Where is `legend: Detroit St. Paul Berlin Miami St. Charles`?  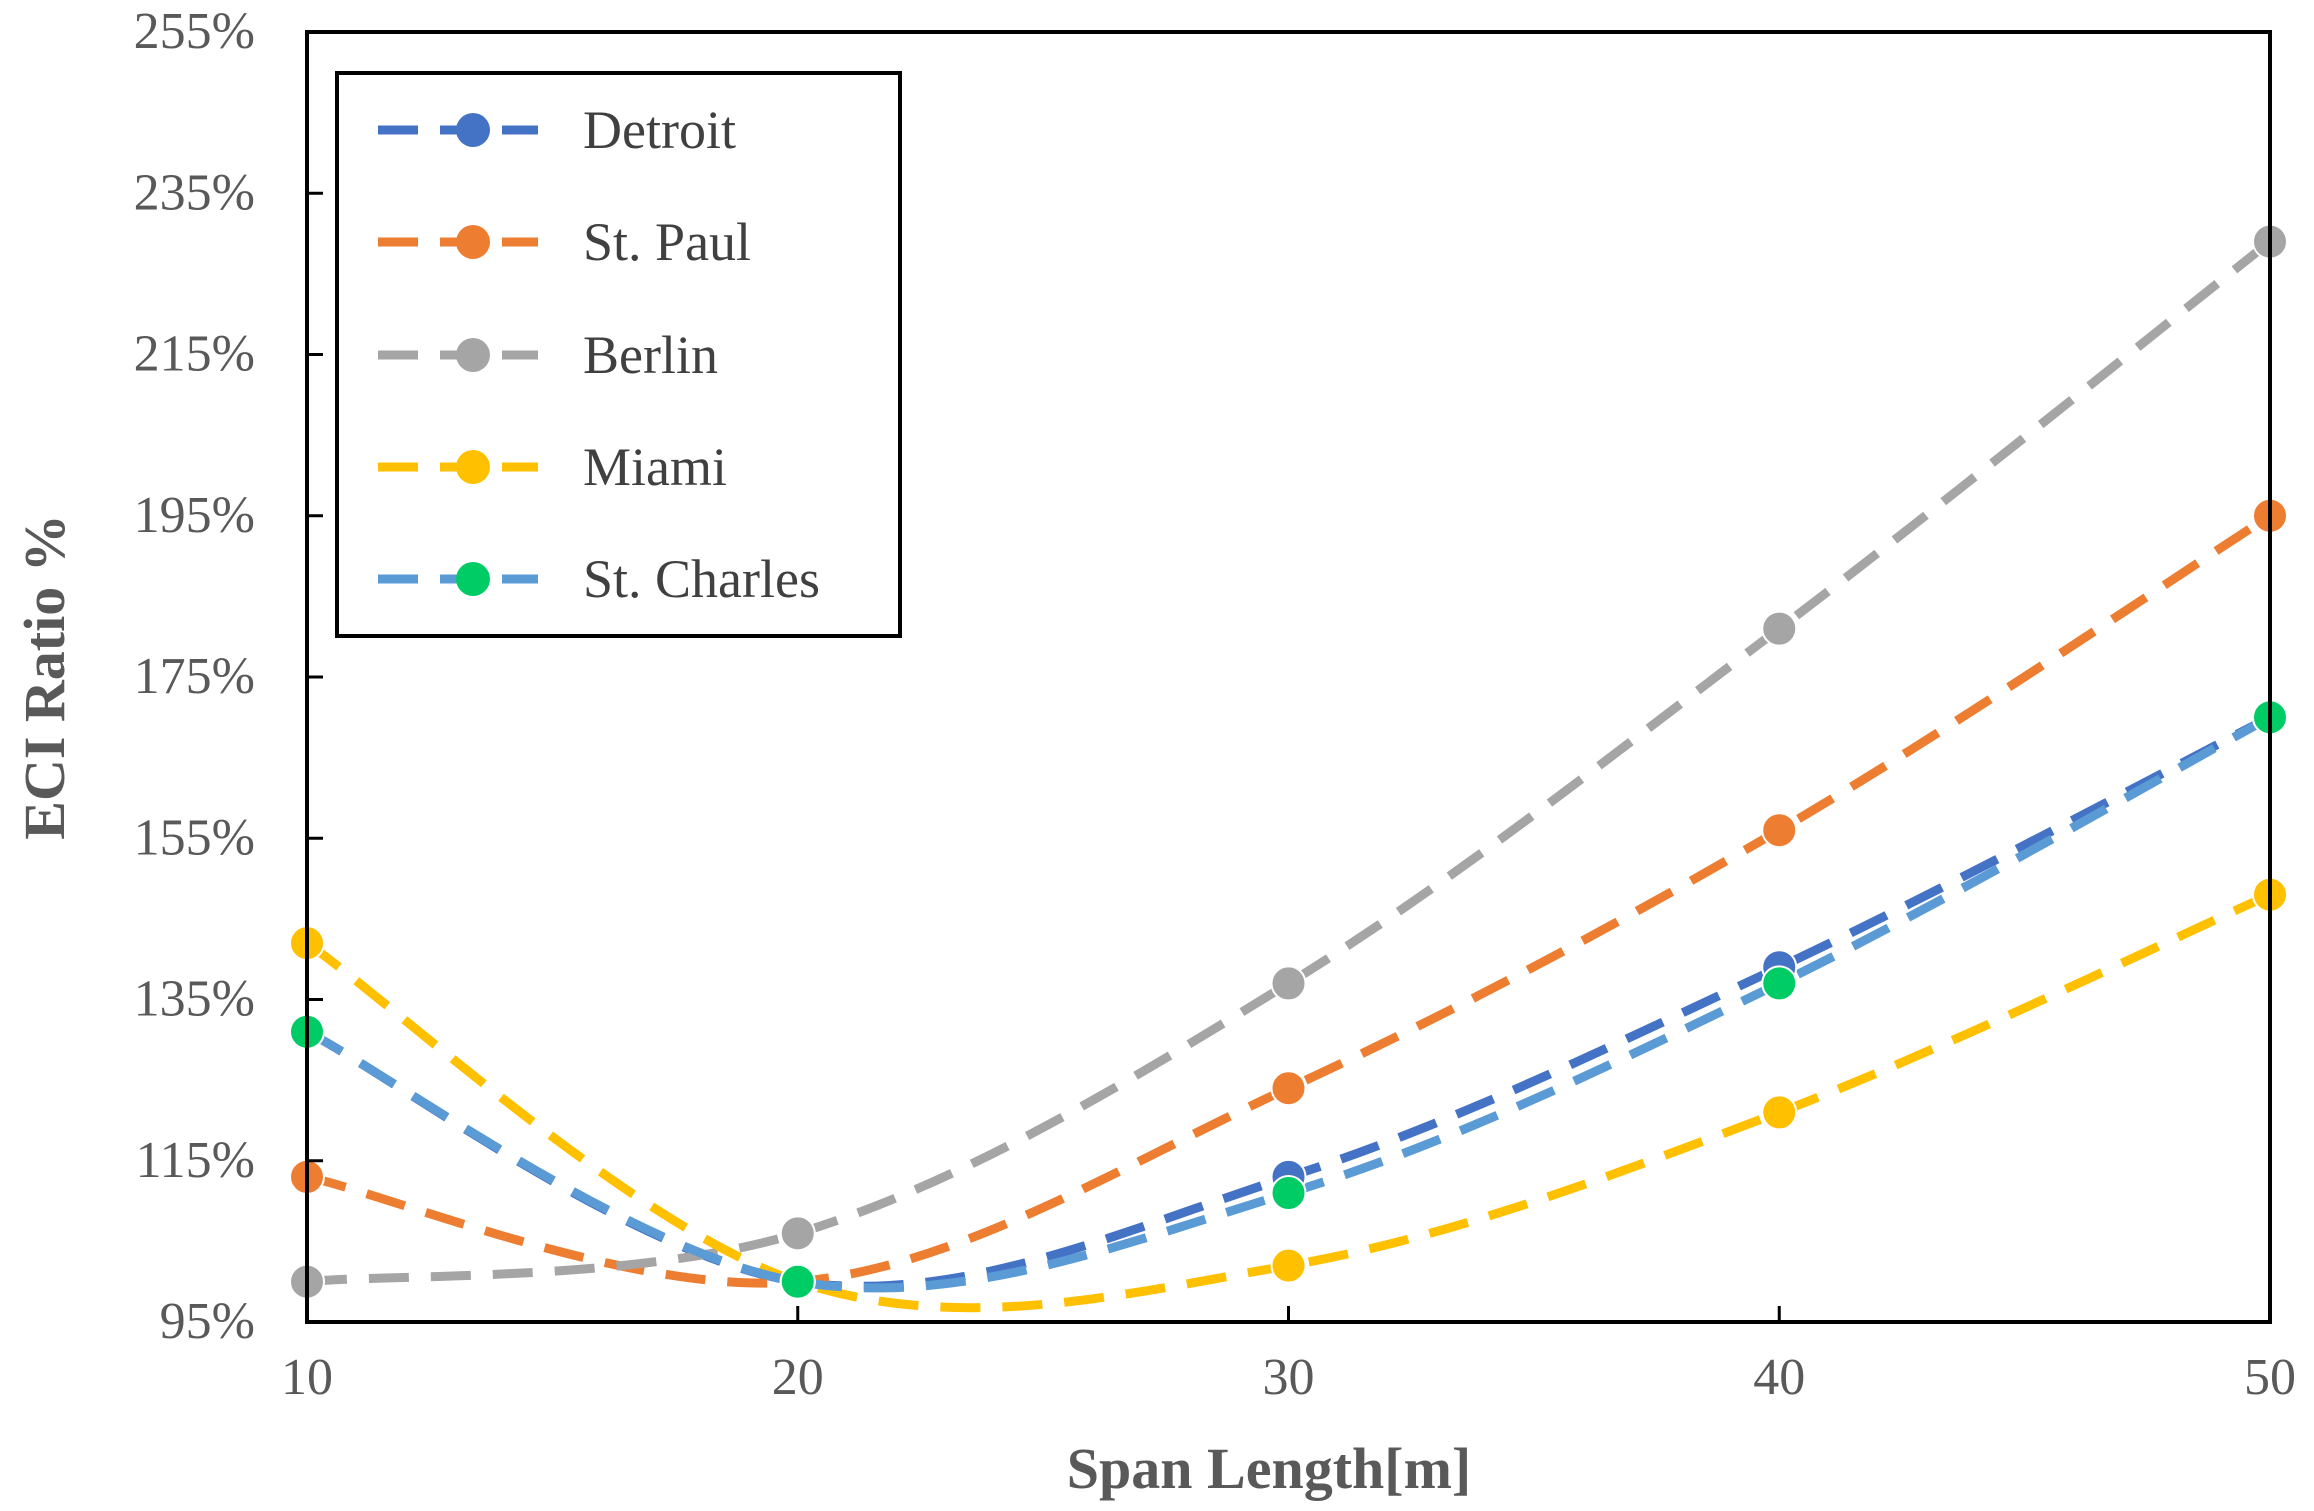 legend: Detroit St. Paul Berlin Miami St. Charles is located at coordinates (618, 354).